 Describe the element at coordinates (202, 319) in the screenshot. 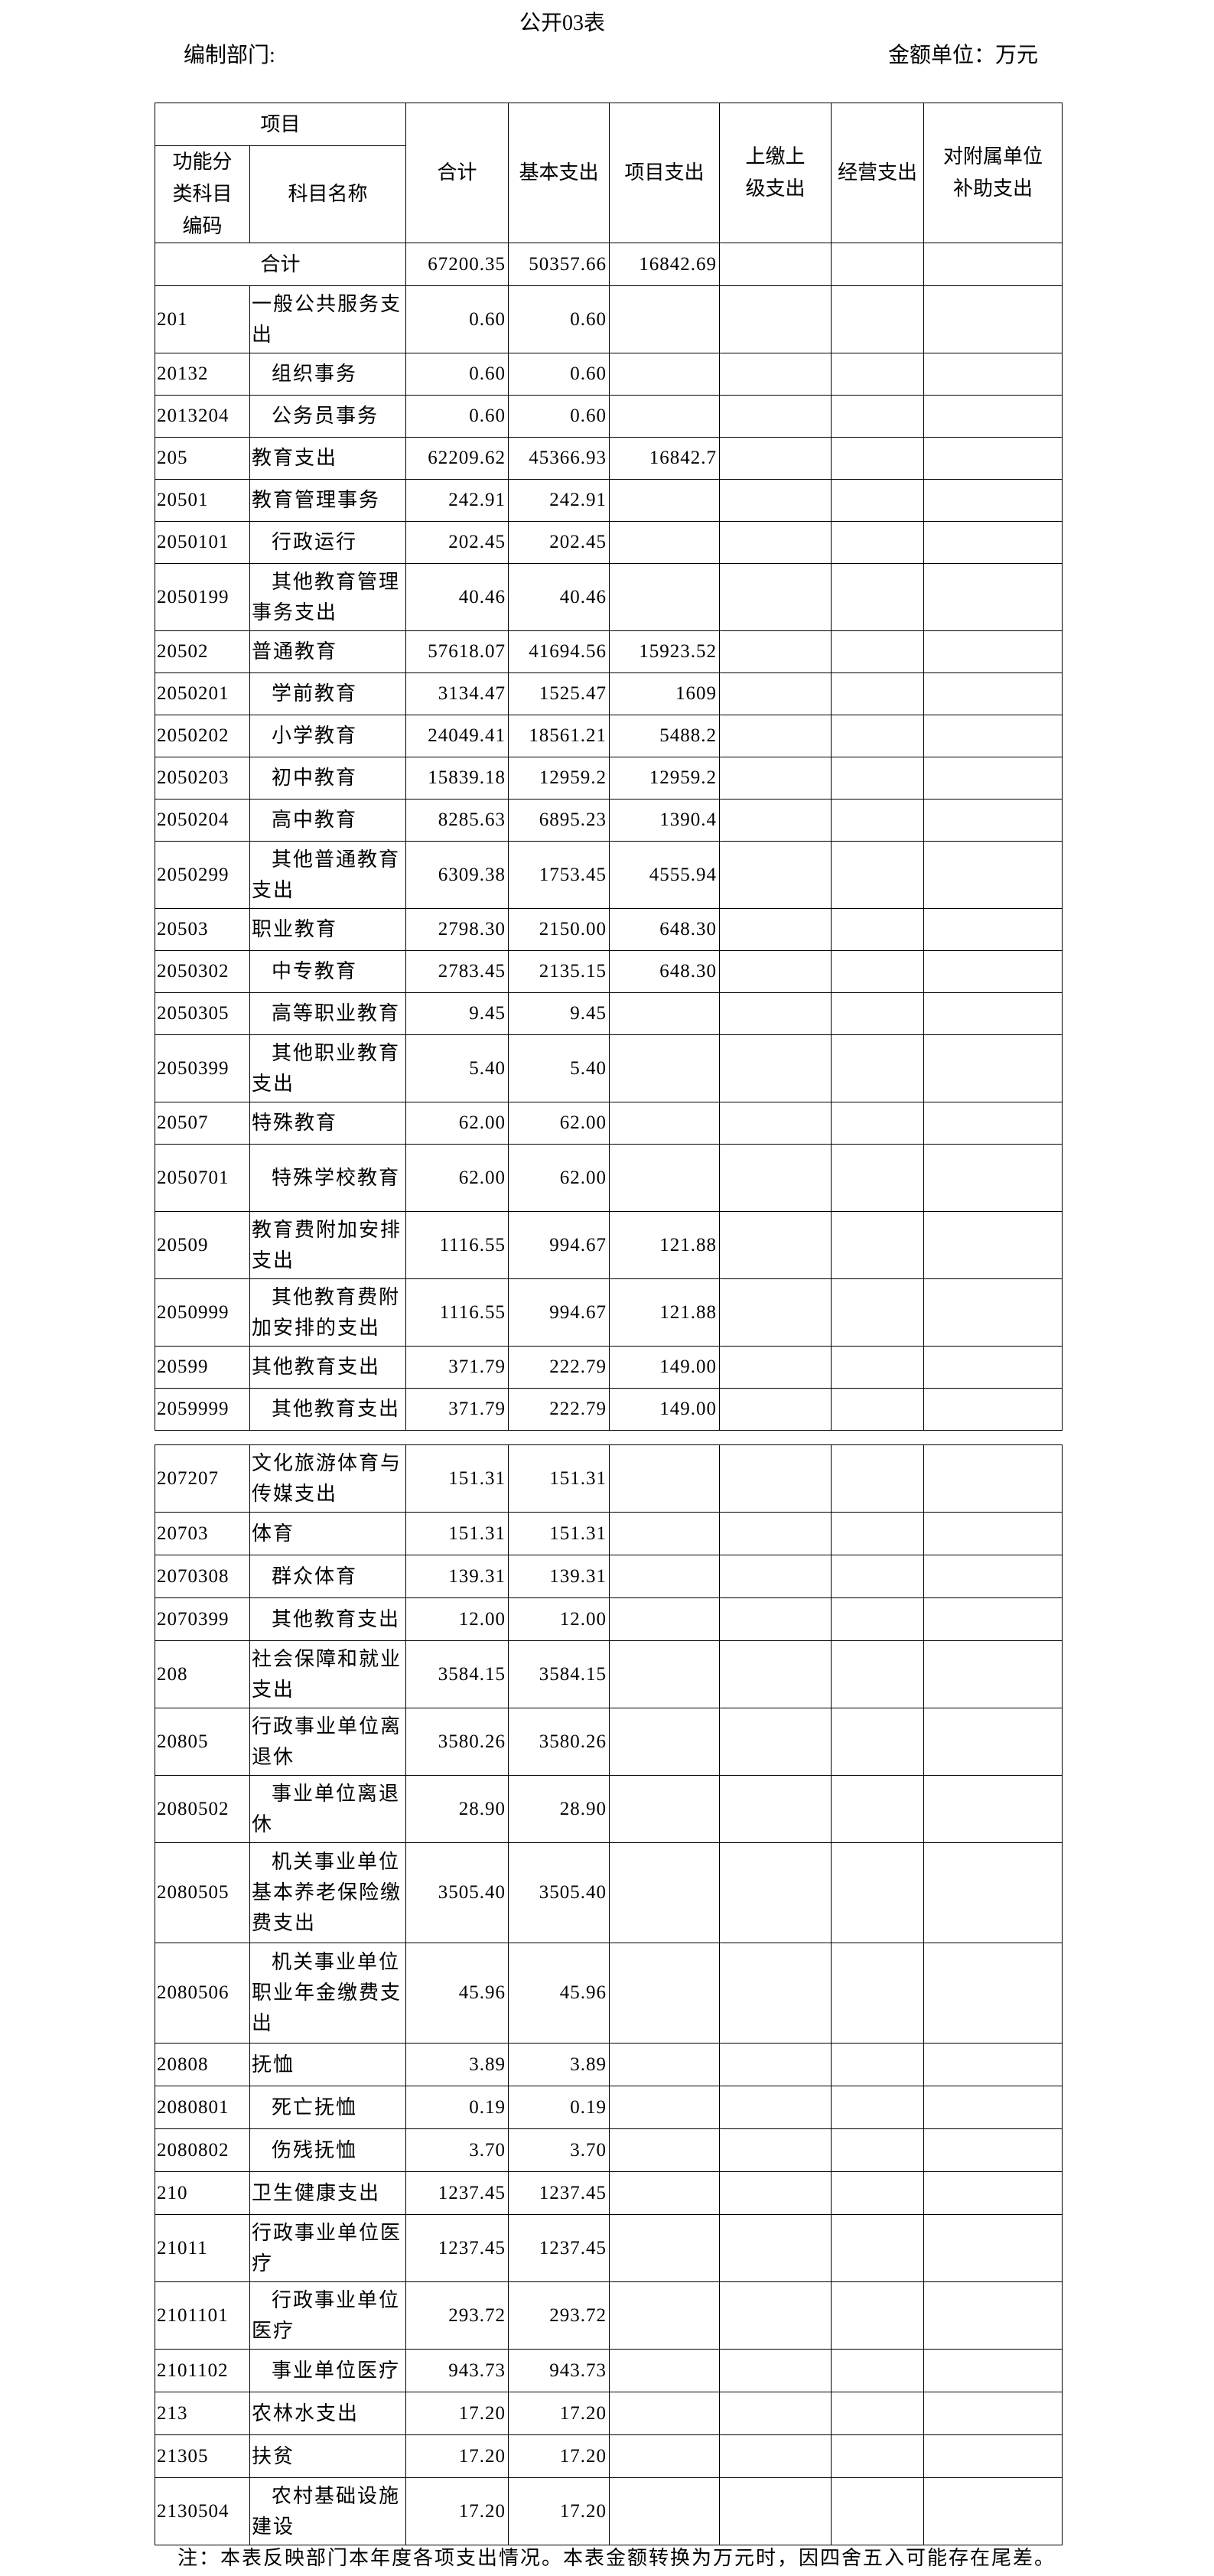

I see `row-code: 201` at that location.